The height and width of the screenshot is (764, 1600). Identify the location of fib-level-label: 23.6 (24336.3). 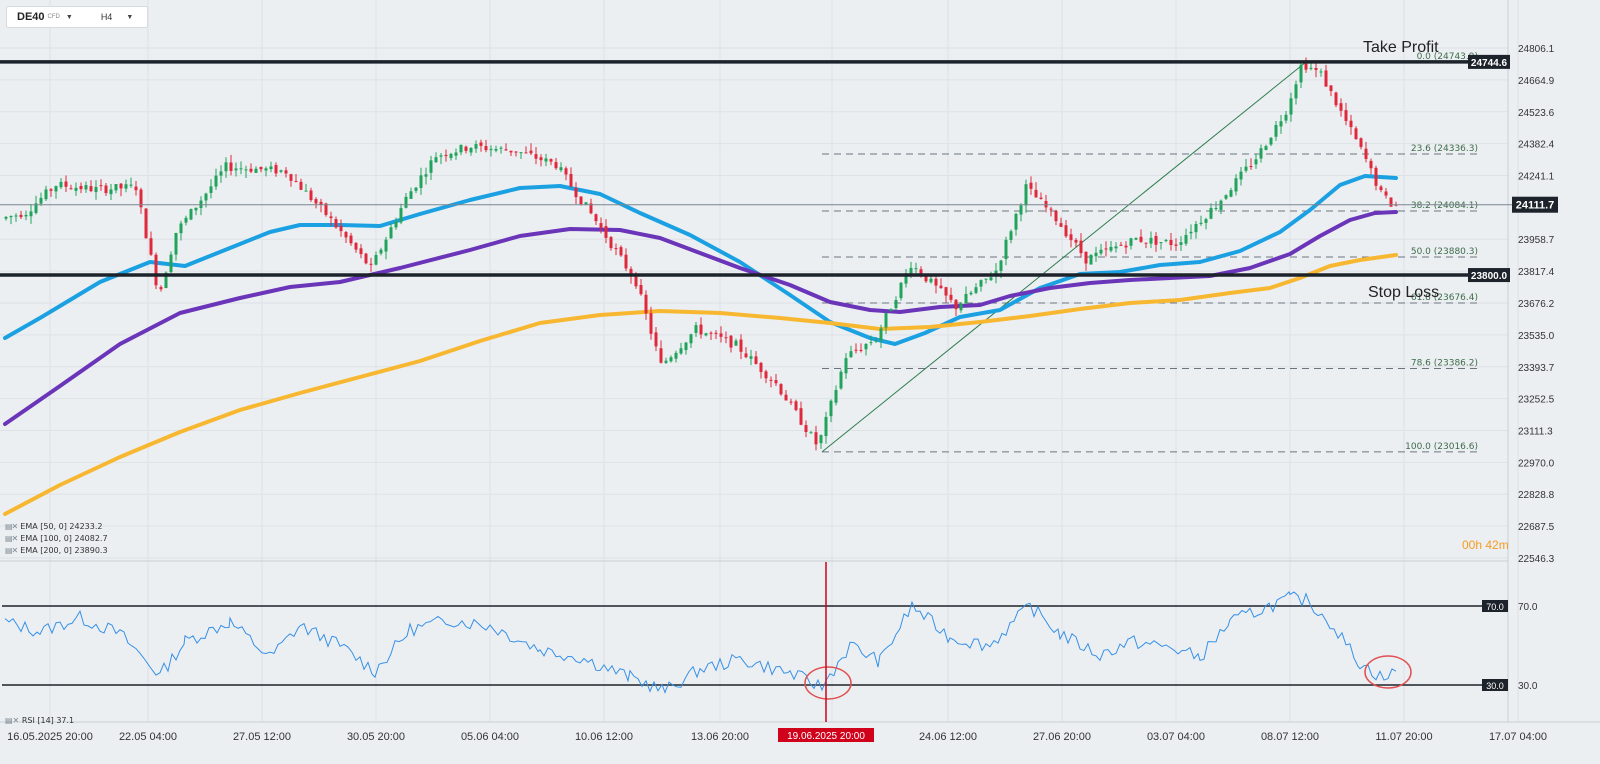
(1444, 149).